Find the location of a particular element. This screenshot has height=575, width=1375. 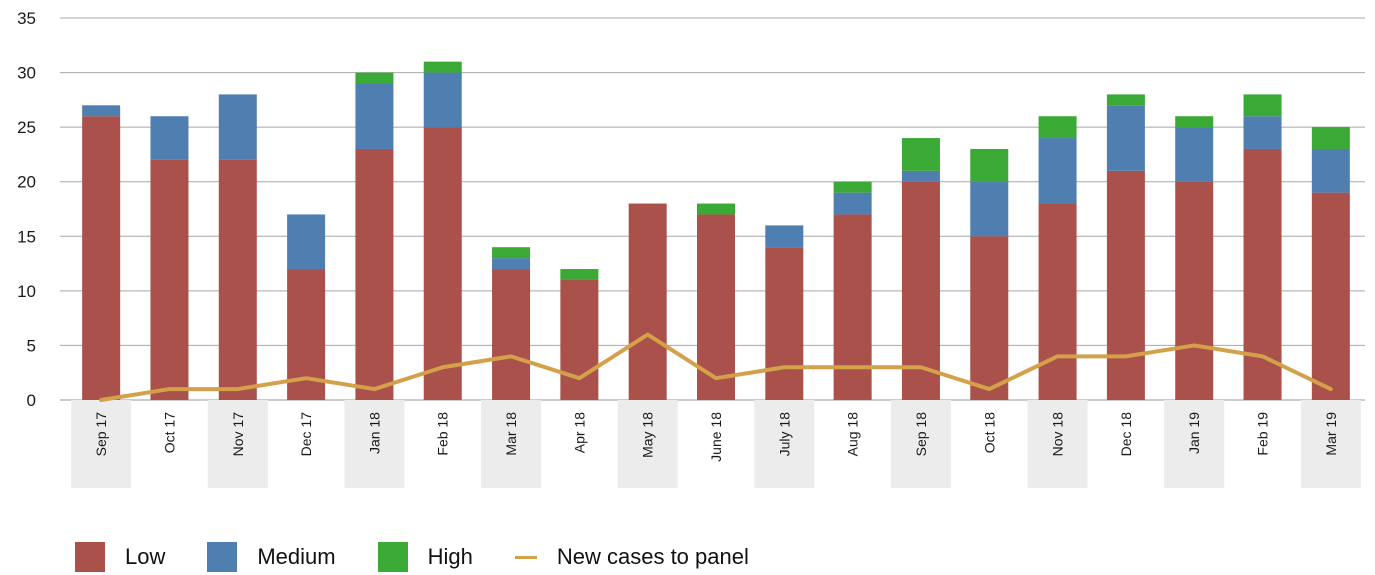

x-tick-label: Nov 18 is located at coordinates (1058, 434).